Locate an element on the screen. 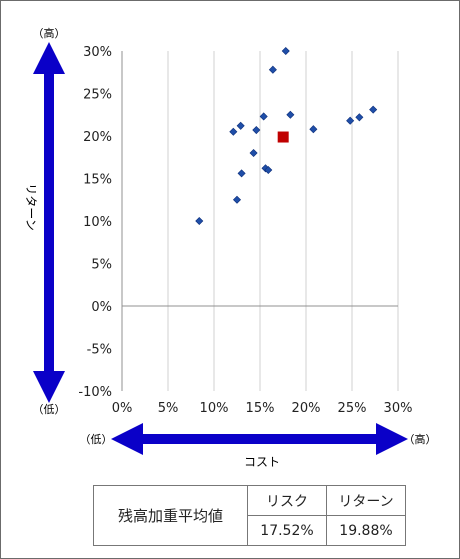  return-value: 19.88% is located at coordinates (366, 530).